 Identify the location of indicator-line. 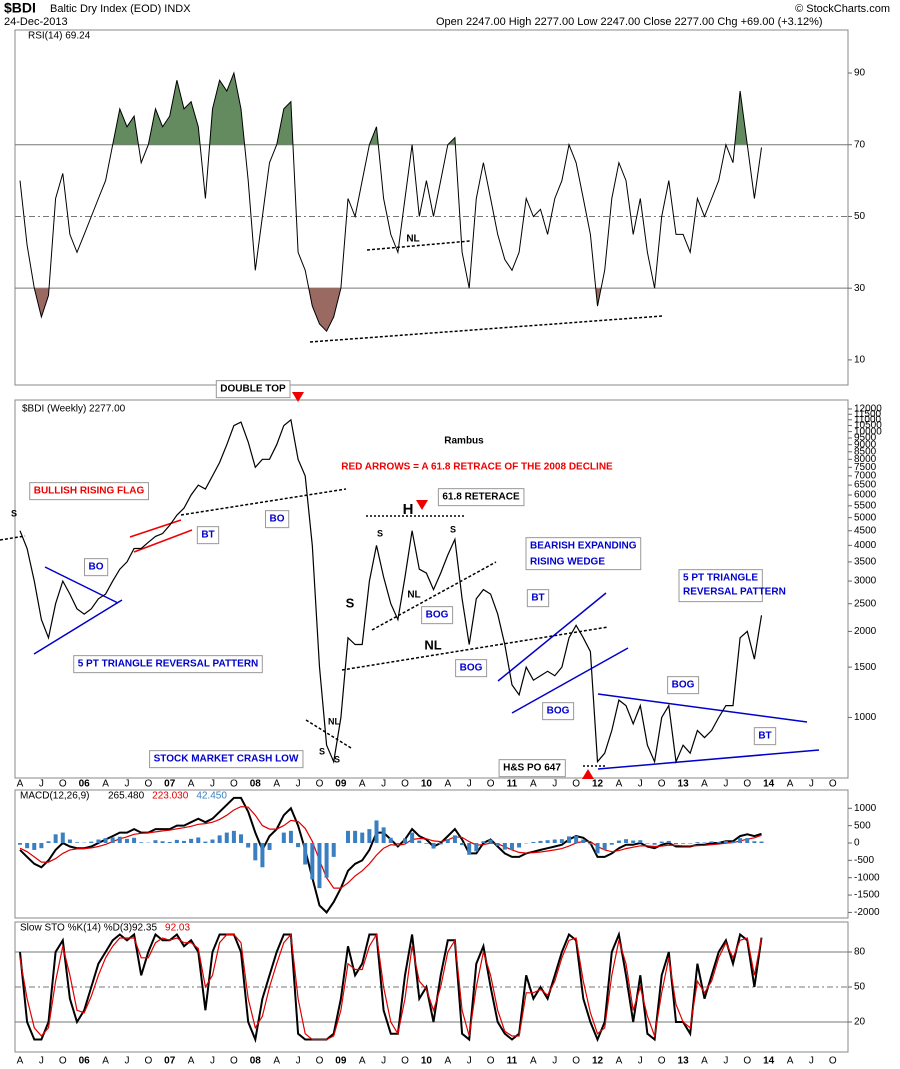
(391, 986).